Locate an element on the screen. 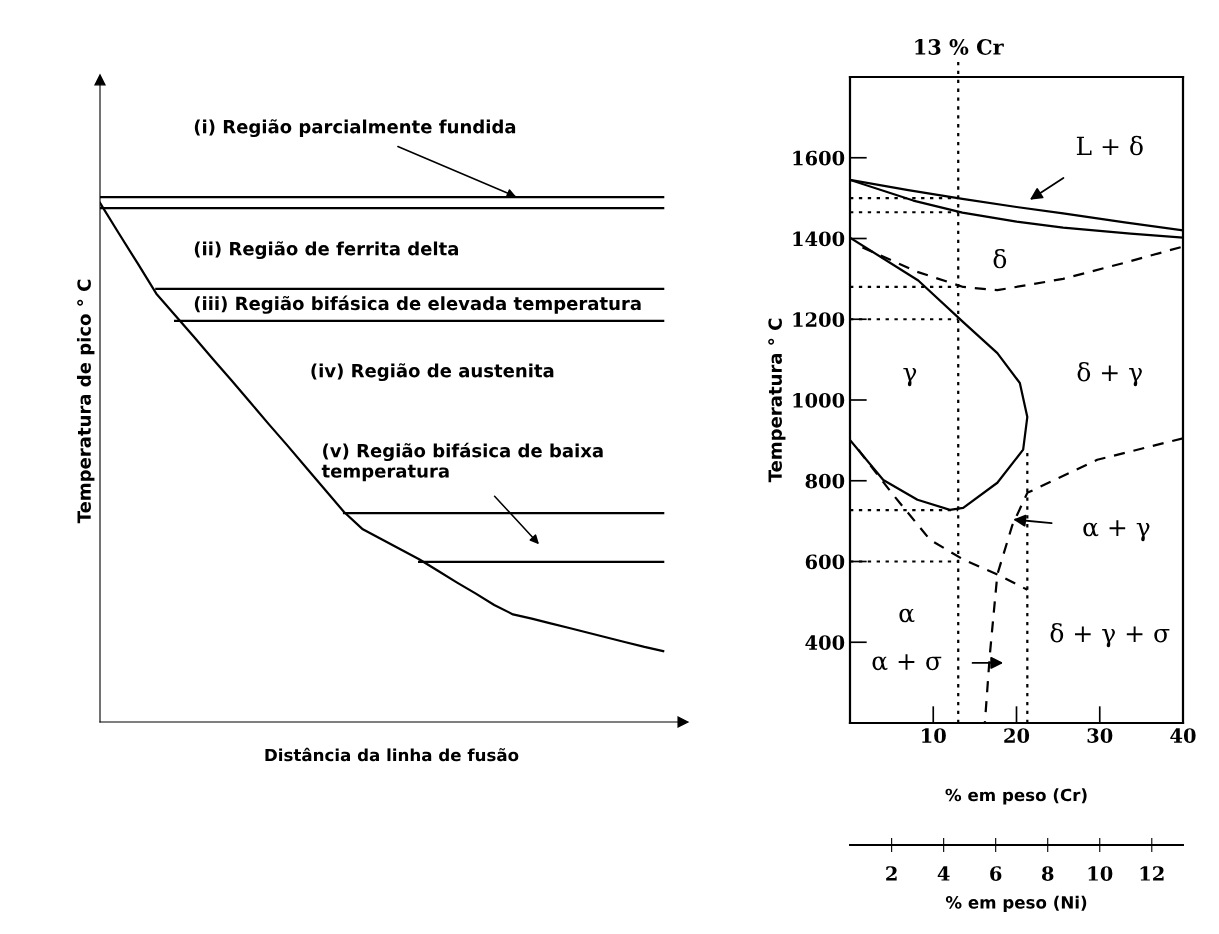 The image size is (1219, 934). x2-axis-title: % em peso (Ni) is located at coordinates (1016, 903).